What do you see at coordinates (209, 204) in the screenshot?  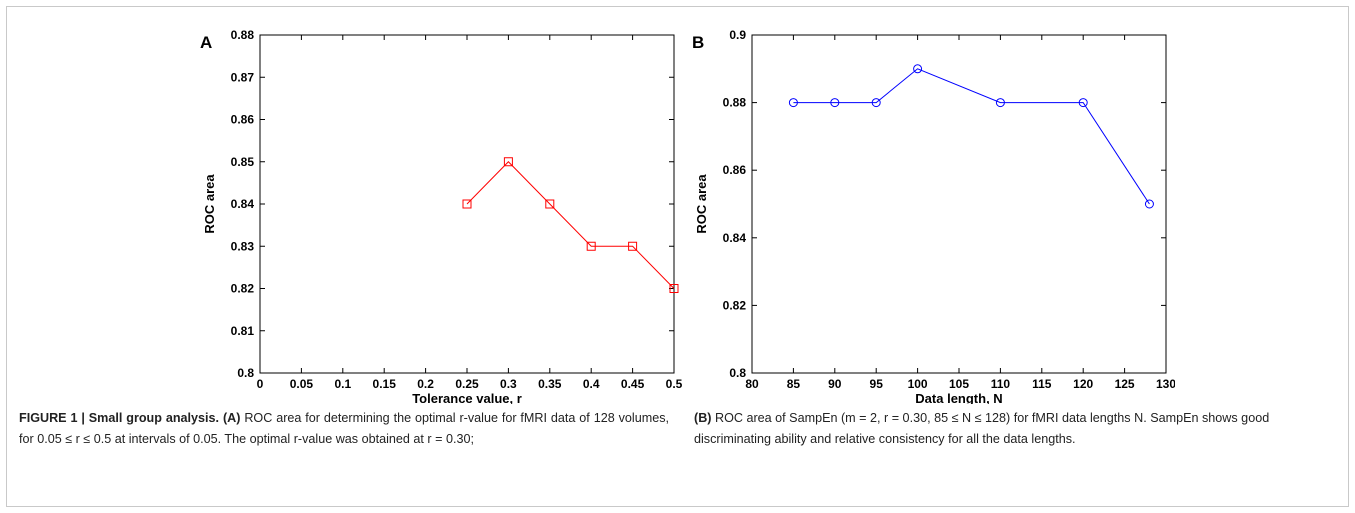 I see `charta-ylabel: ROC area` at bounding box center [209, 204].